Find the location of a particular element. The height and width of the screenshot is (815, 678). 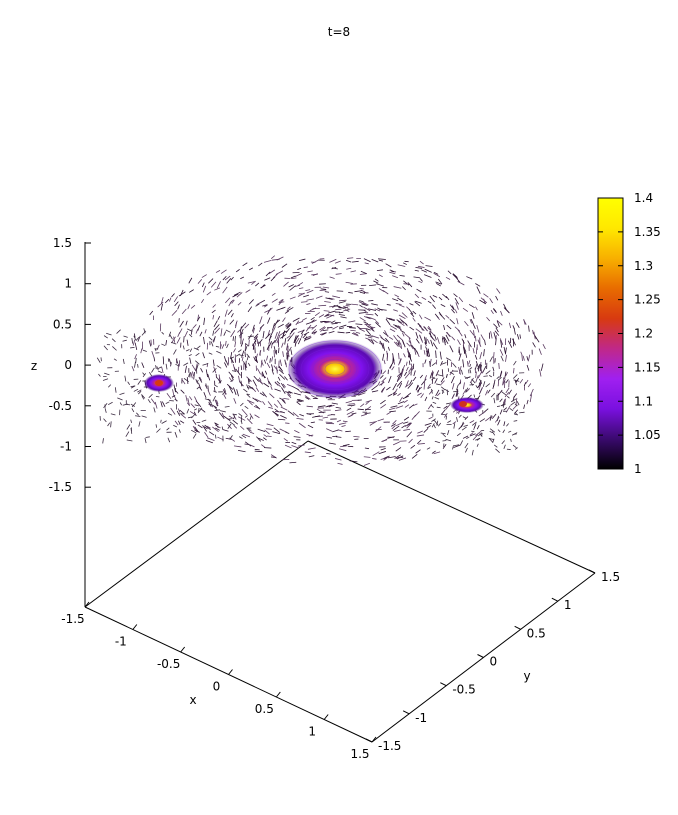

z-tick-label: -1.5 is located at coordinates (60, 487).